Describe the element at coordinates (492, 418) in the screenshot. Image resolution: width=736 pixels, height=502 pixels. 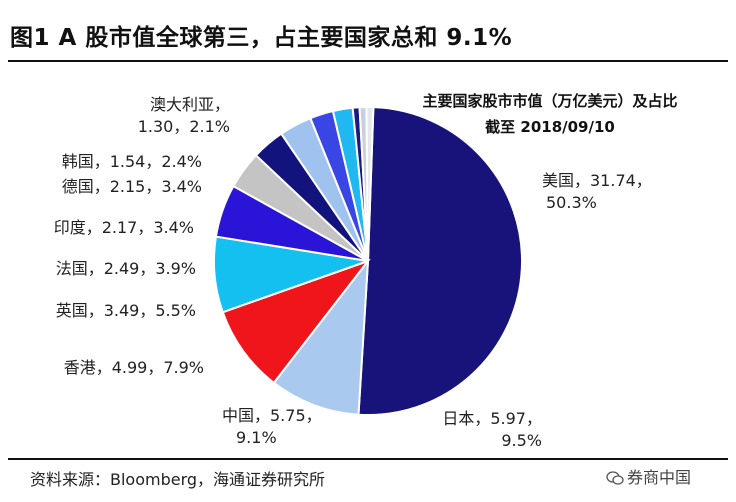
I see `label-japan-line1: 日本，5.97，` at that location.